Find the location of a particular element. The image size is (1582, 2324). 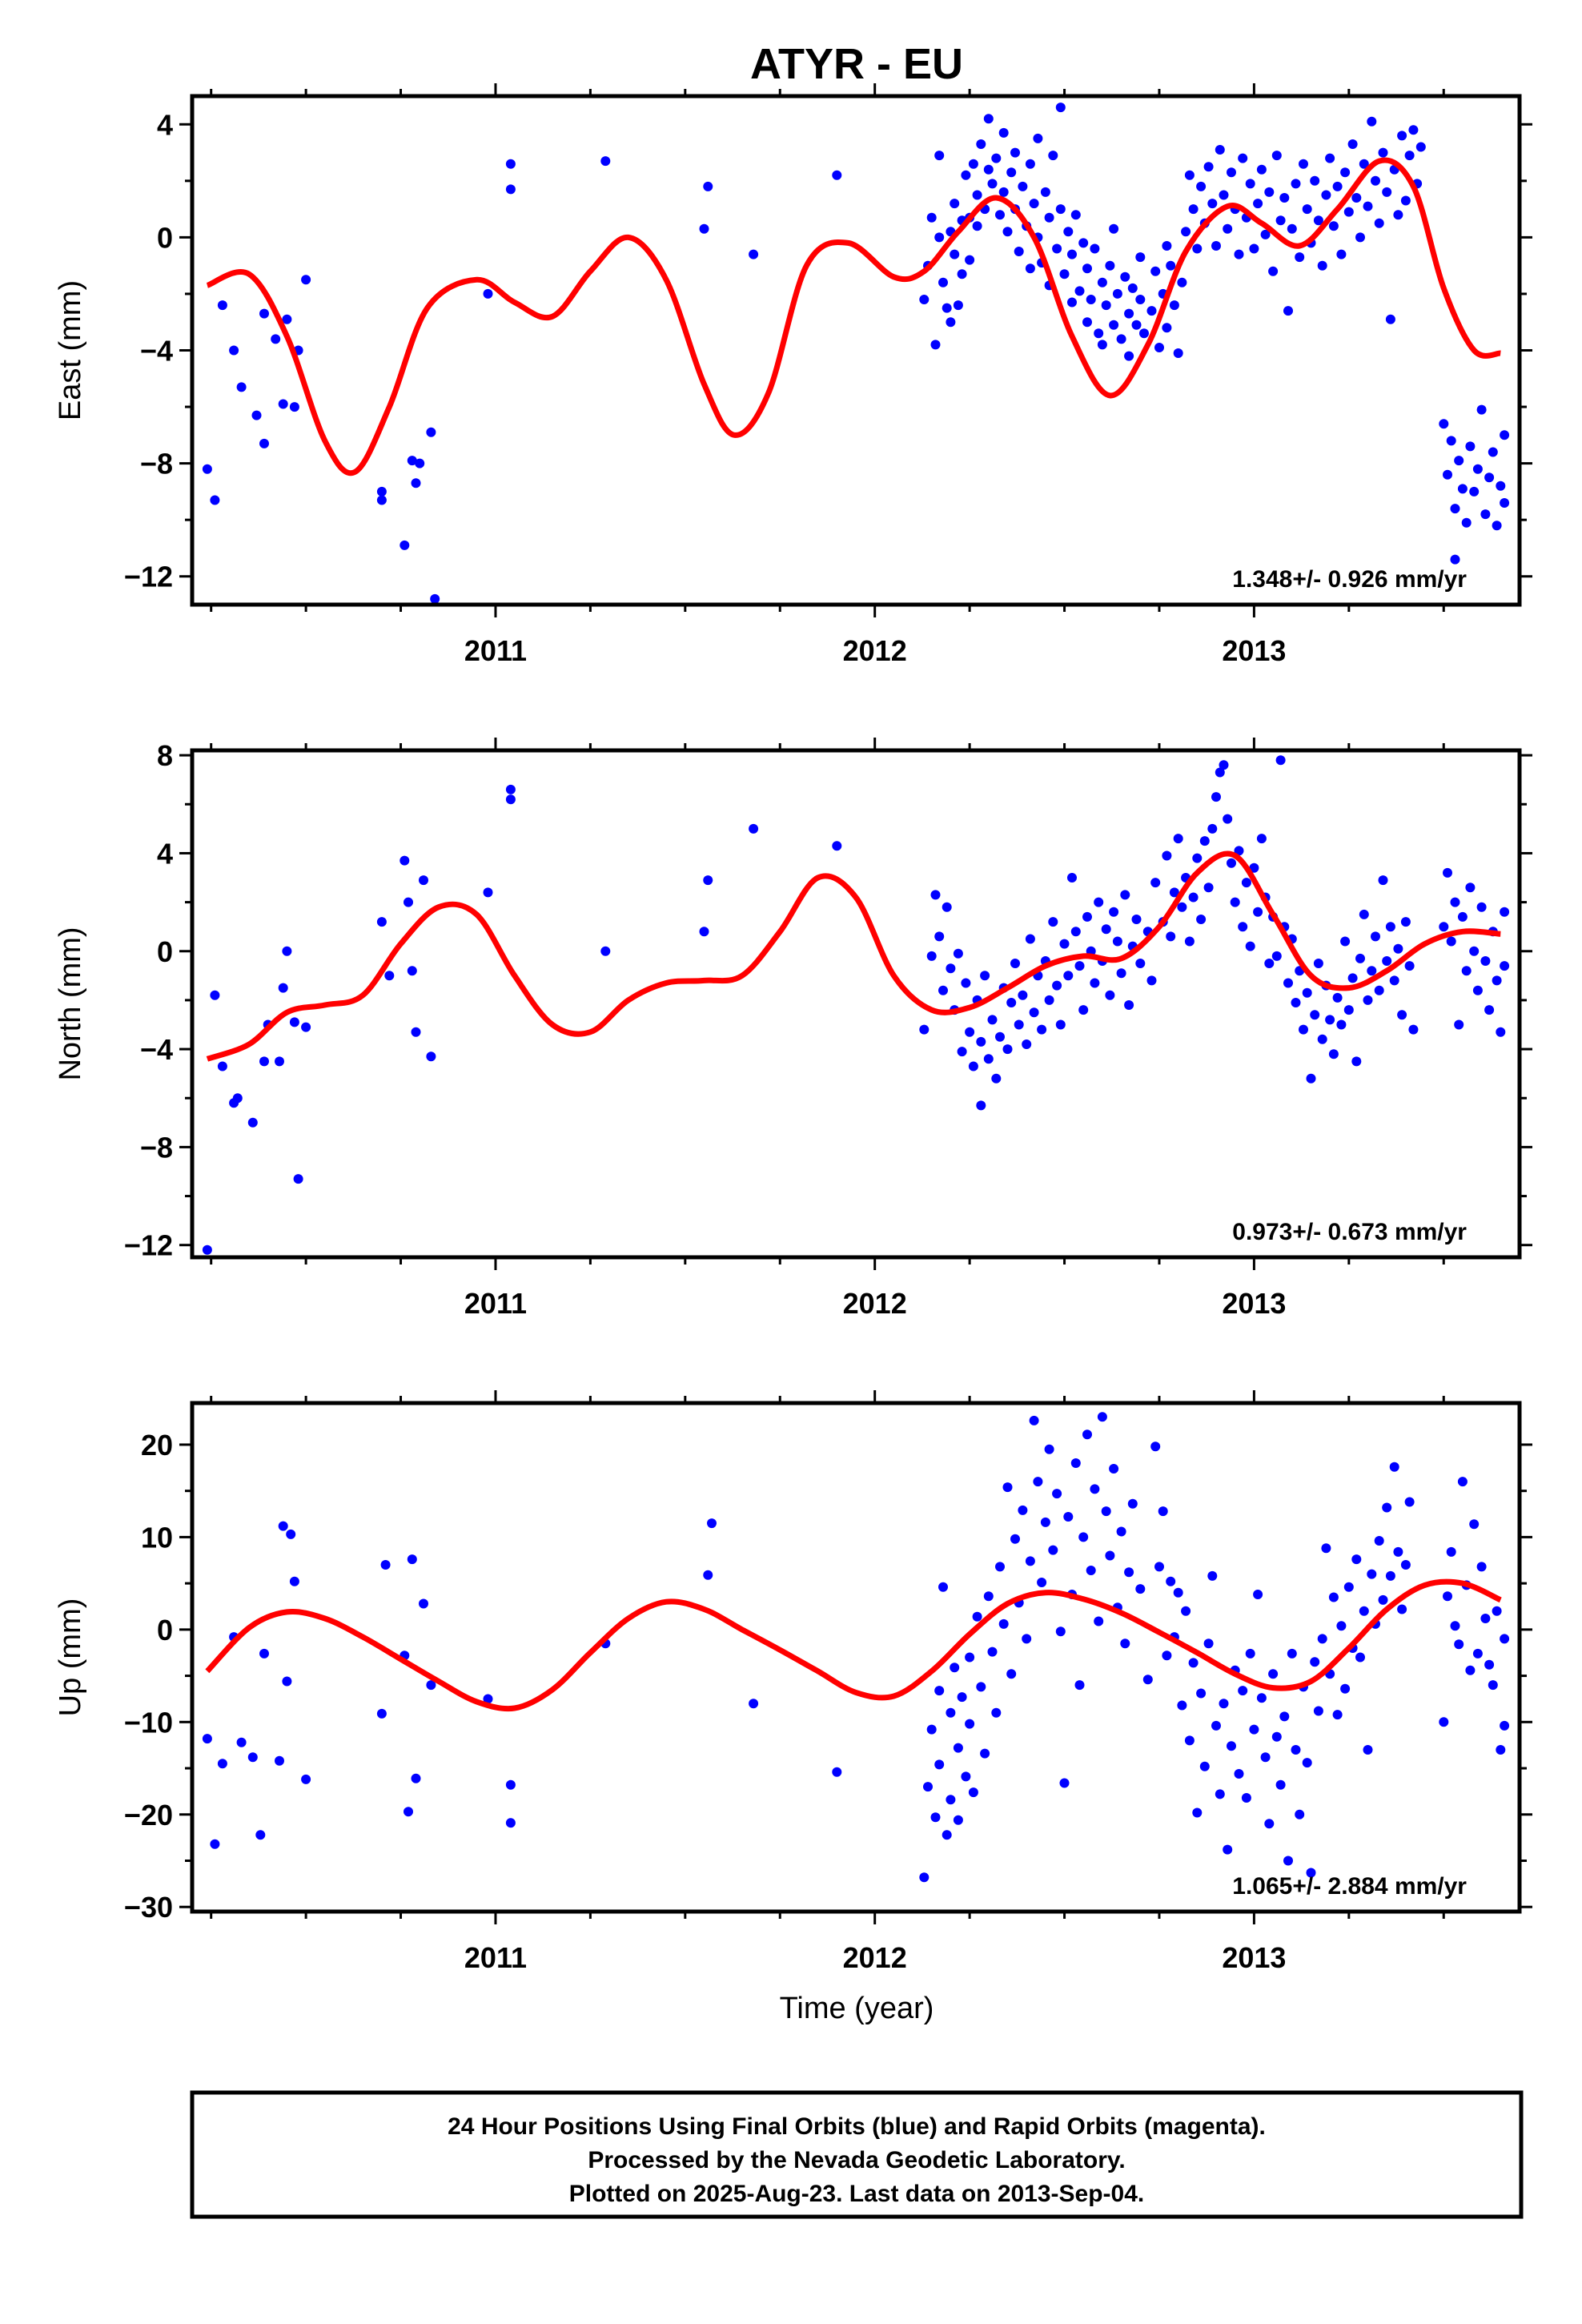

north-y-tick-label: 4 is located at coordinates (165, 853).